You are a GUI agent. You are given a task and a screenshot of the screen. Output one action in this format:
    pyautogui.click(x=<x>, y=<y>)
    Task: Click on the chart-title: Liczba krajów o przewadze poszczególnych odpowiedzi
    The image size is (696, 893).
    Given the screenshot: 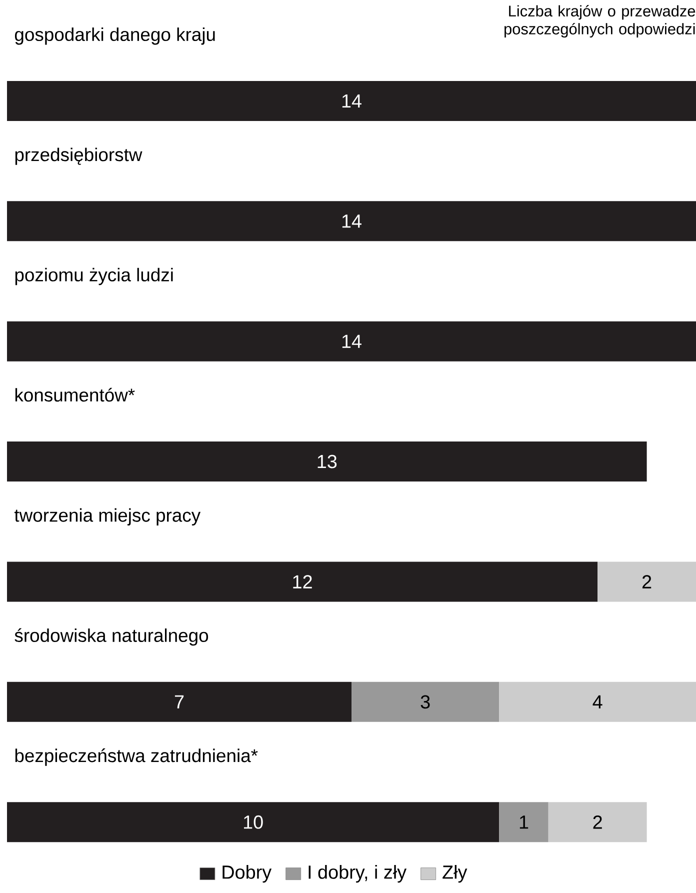 What is the action you would take?
    pyautogui.click(x=600, y=21)
    